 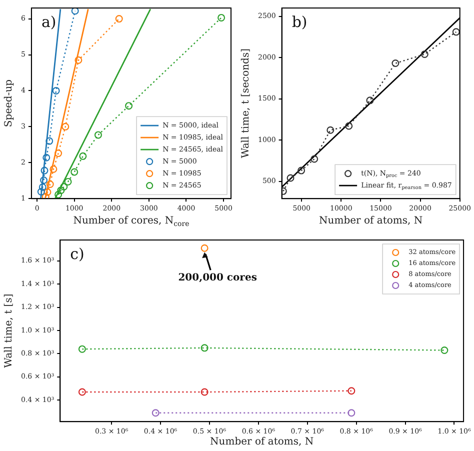 What do you see at coordinates (77, 253) in the screenshot?
I see `annotation: c)` at bounding box center [77, 253].